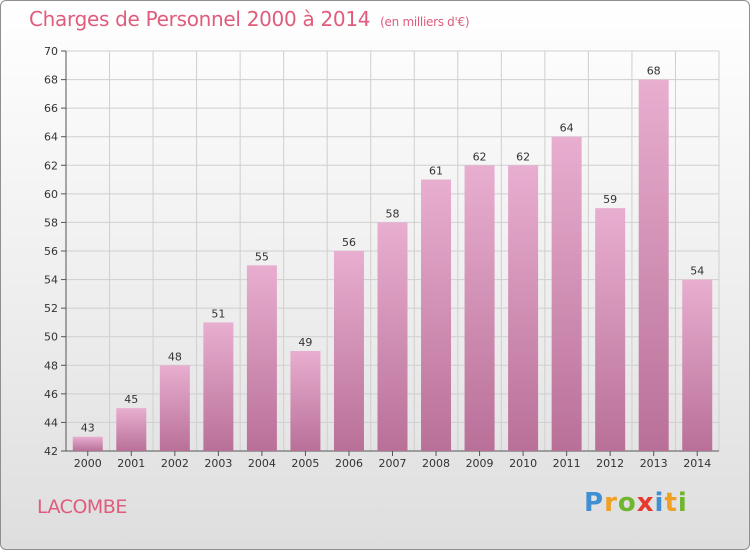 The width and height of the screenshot is (750, 550). What do you see at coordinates (425, 22) in the screenshot?
I see `chart-subtitle: (en milliers d'€)` at bounding box center [425, 22].